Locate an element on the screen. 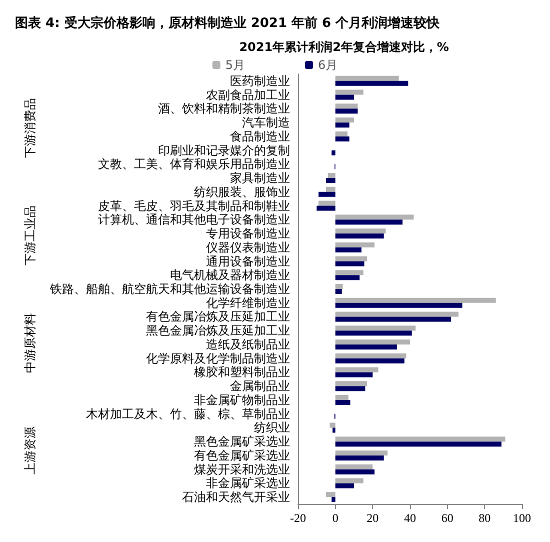  y-tick-label: 造纸及纸制品业 is located at coordinates (248, 344).